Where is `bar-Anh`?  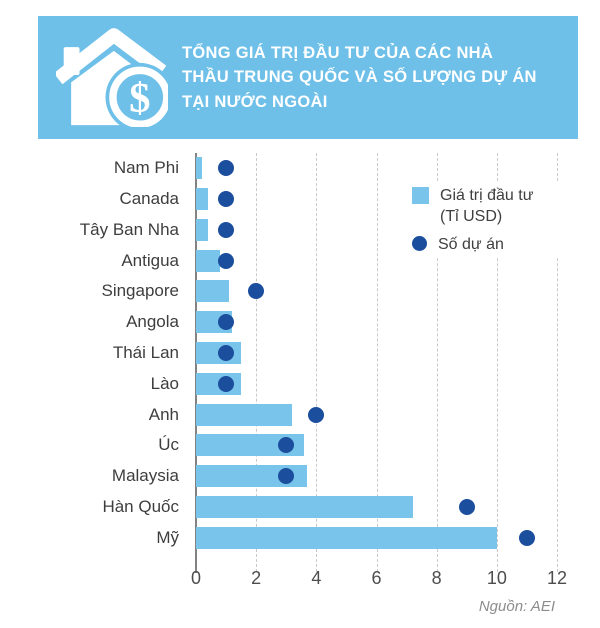
bar-Anh is located at coordinates (244, 414).